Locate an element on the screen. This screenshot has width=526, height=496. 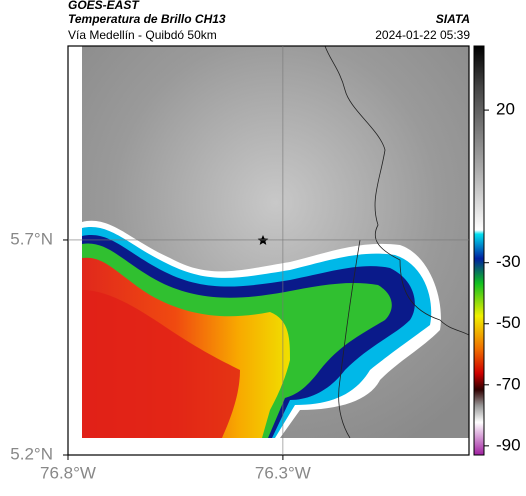
agency: SIATA is located at coordinates (453, 19).